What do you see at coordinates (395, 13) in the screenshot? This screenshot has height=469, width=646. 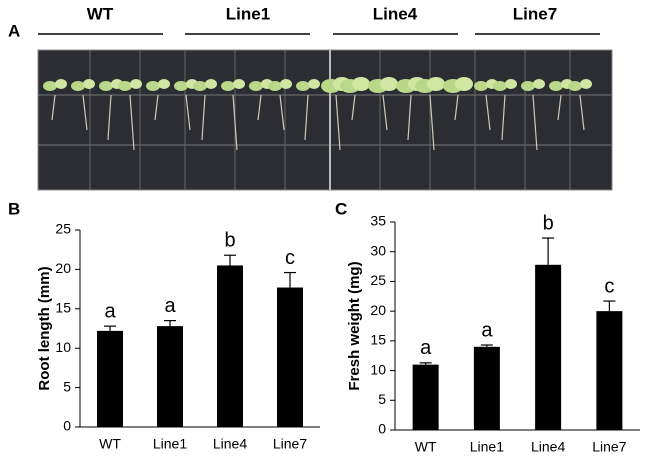 I see `group-label: Line4` at bounding box center [395, 13].